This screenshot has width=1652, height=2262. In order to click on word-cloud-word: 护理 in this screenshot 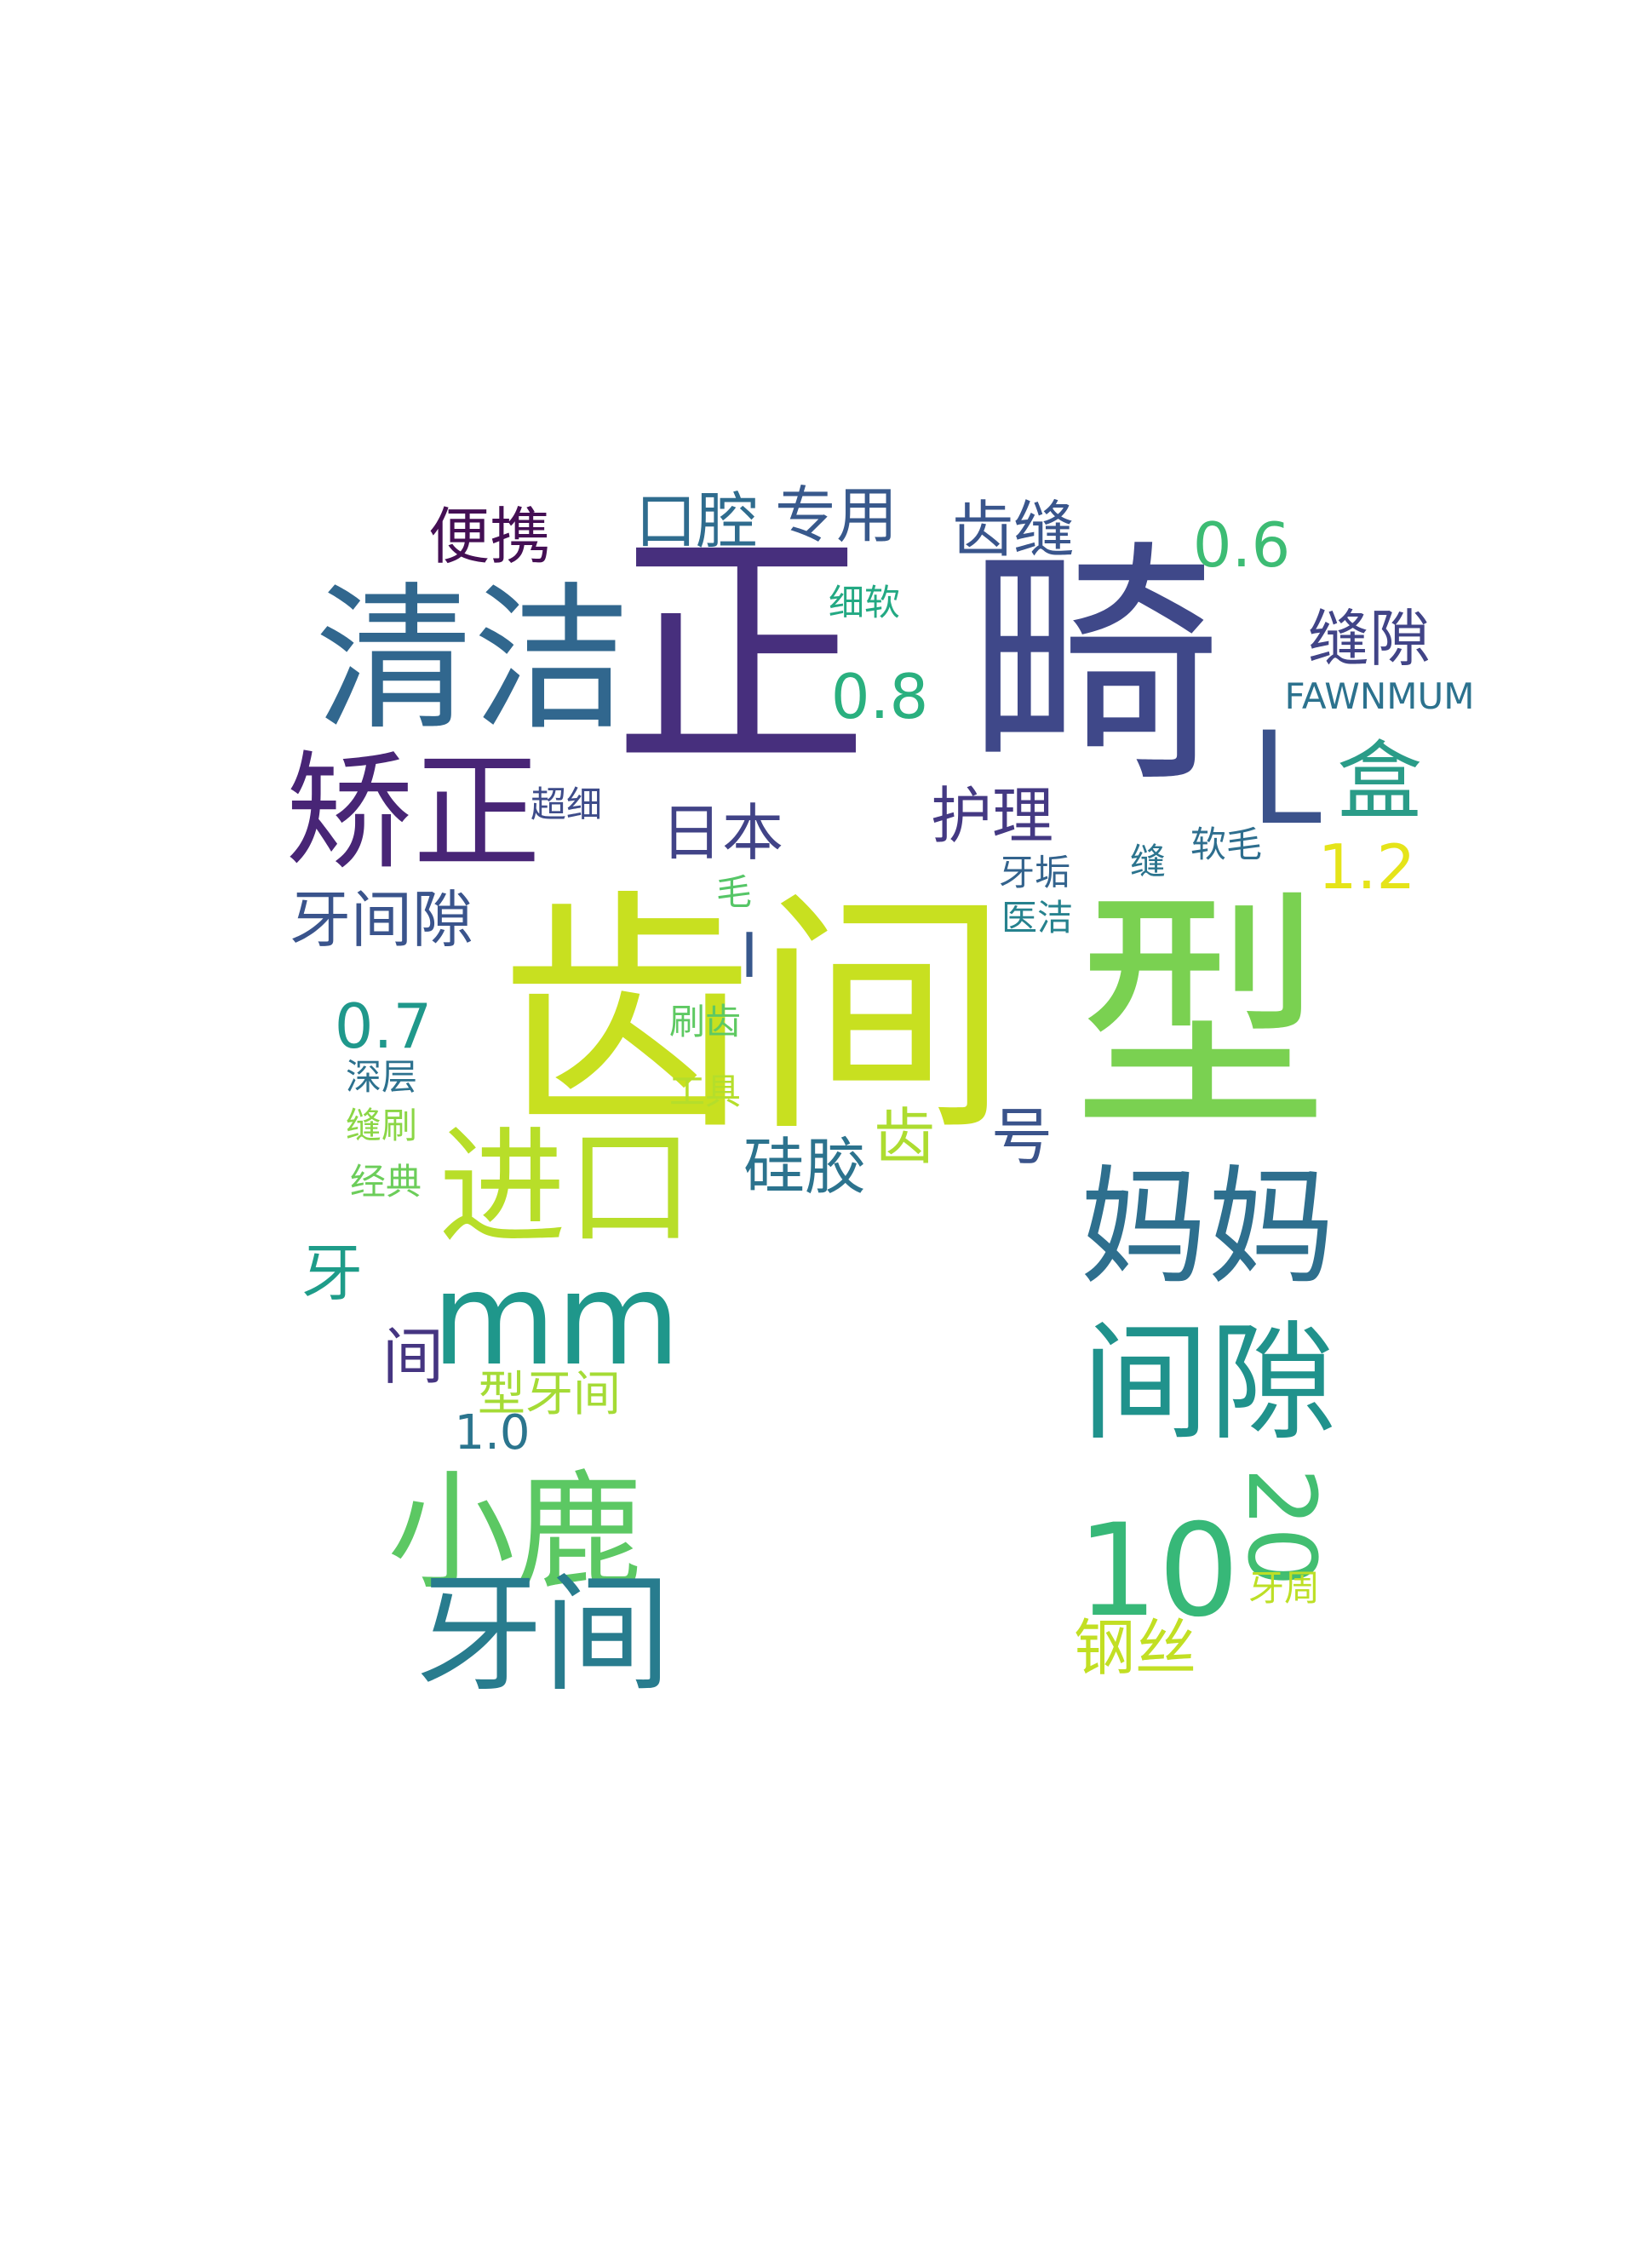, I will do `click(992, 816)`.